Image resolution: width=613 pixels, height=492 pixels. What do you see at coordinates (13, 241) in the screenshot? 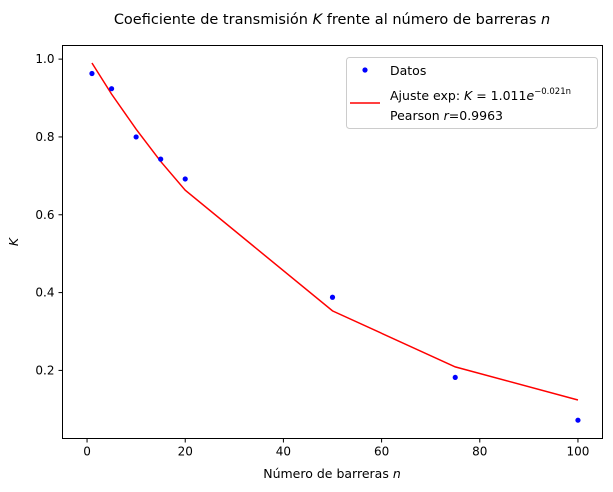
I see `y-axis-label: K` at bounding box center [13, 241].